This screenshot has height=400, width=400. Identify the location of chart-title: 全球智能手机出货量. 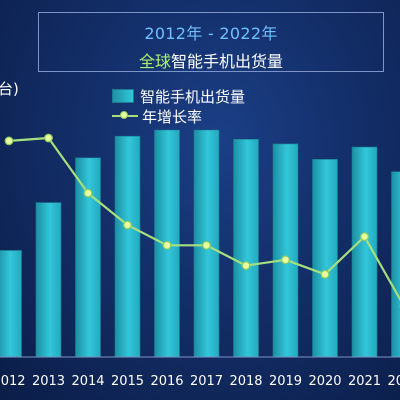
(211, 60).